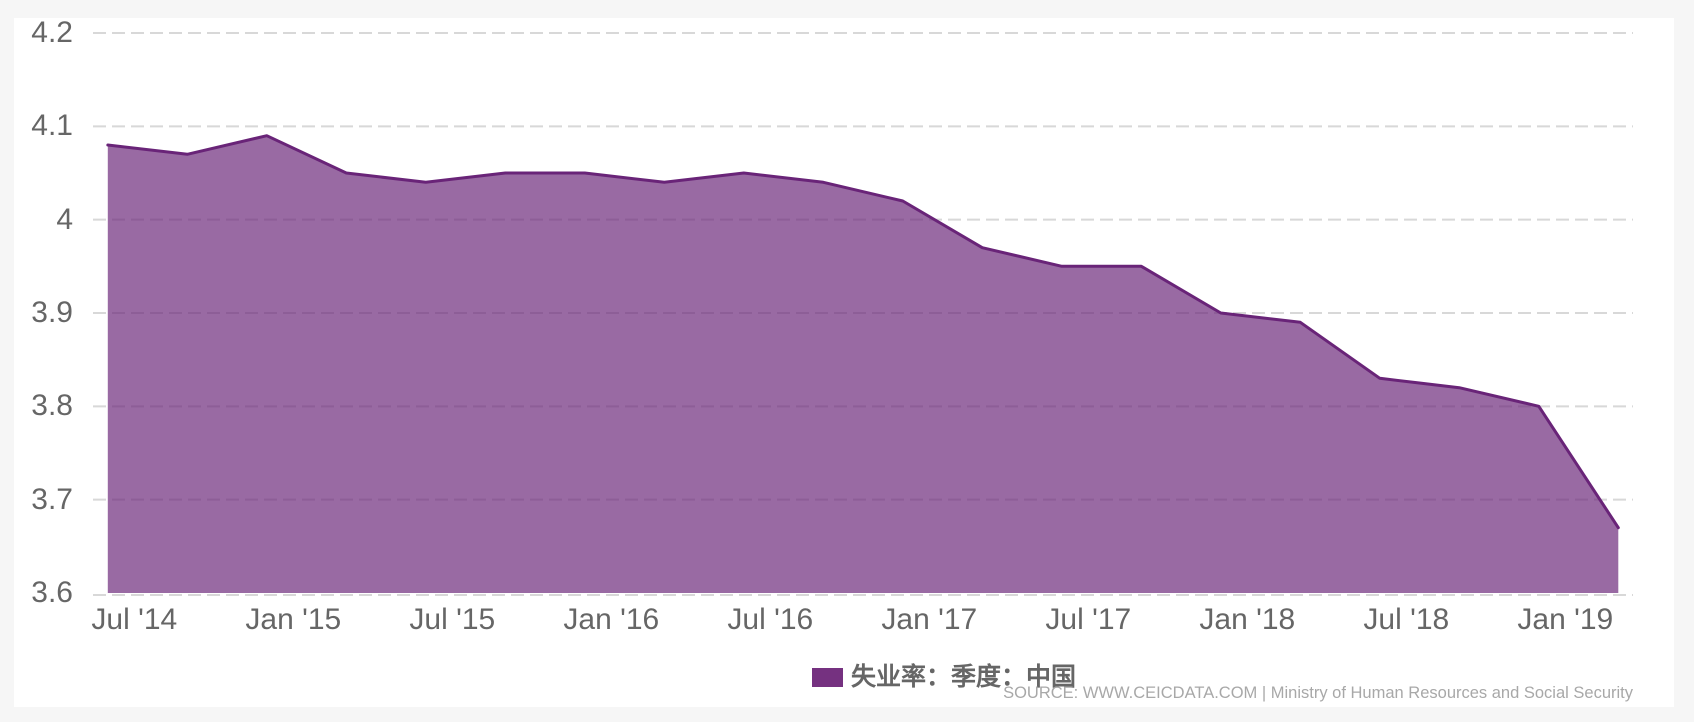 Image resolution: width=1694 pixels, height=722 pixels. I want to click on y-axis-tick-label: 3.7, so click(52, 499).